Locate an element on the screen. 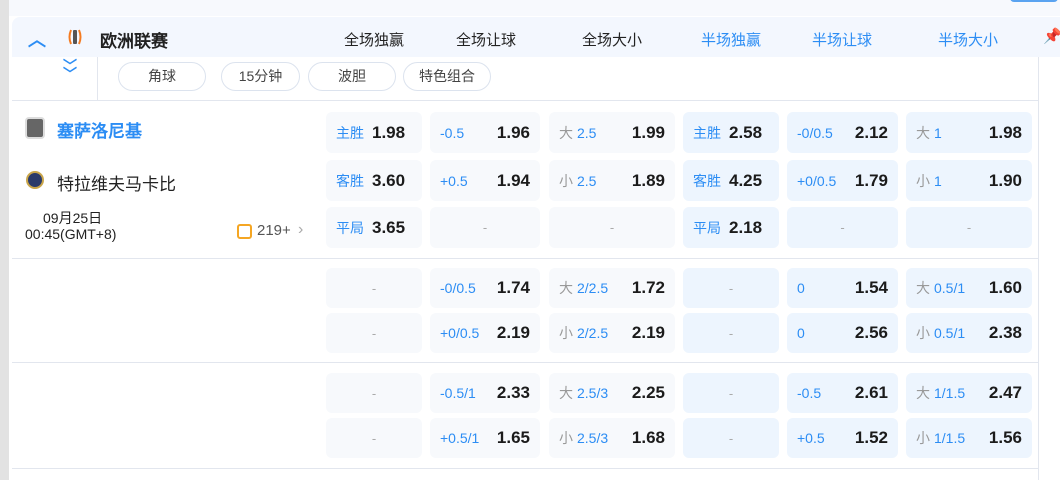 Image resolution: width=1060 pixels, height=480 pixels. odds-cell: 大 0.5/1 1.60 is located at coordinates (969, 288).